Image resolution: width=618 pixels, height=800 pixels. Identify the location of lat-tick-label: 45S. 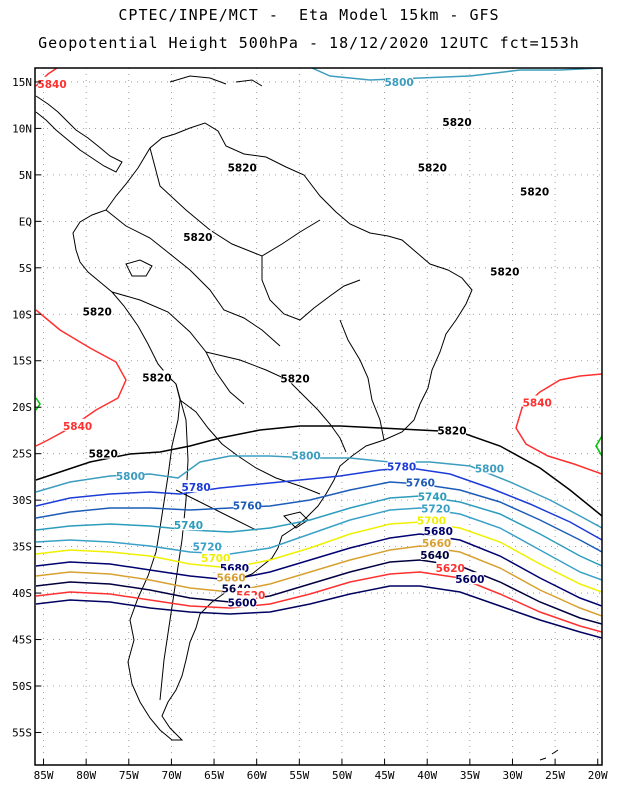
(22, 640).